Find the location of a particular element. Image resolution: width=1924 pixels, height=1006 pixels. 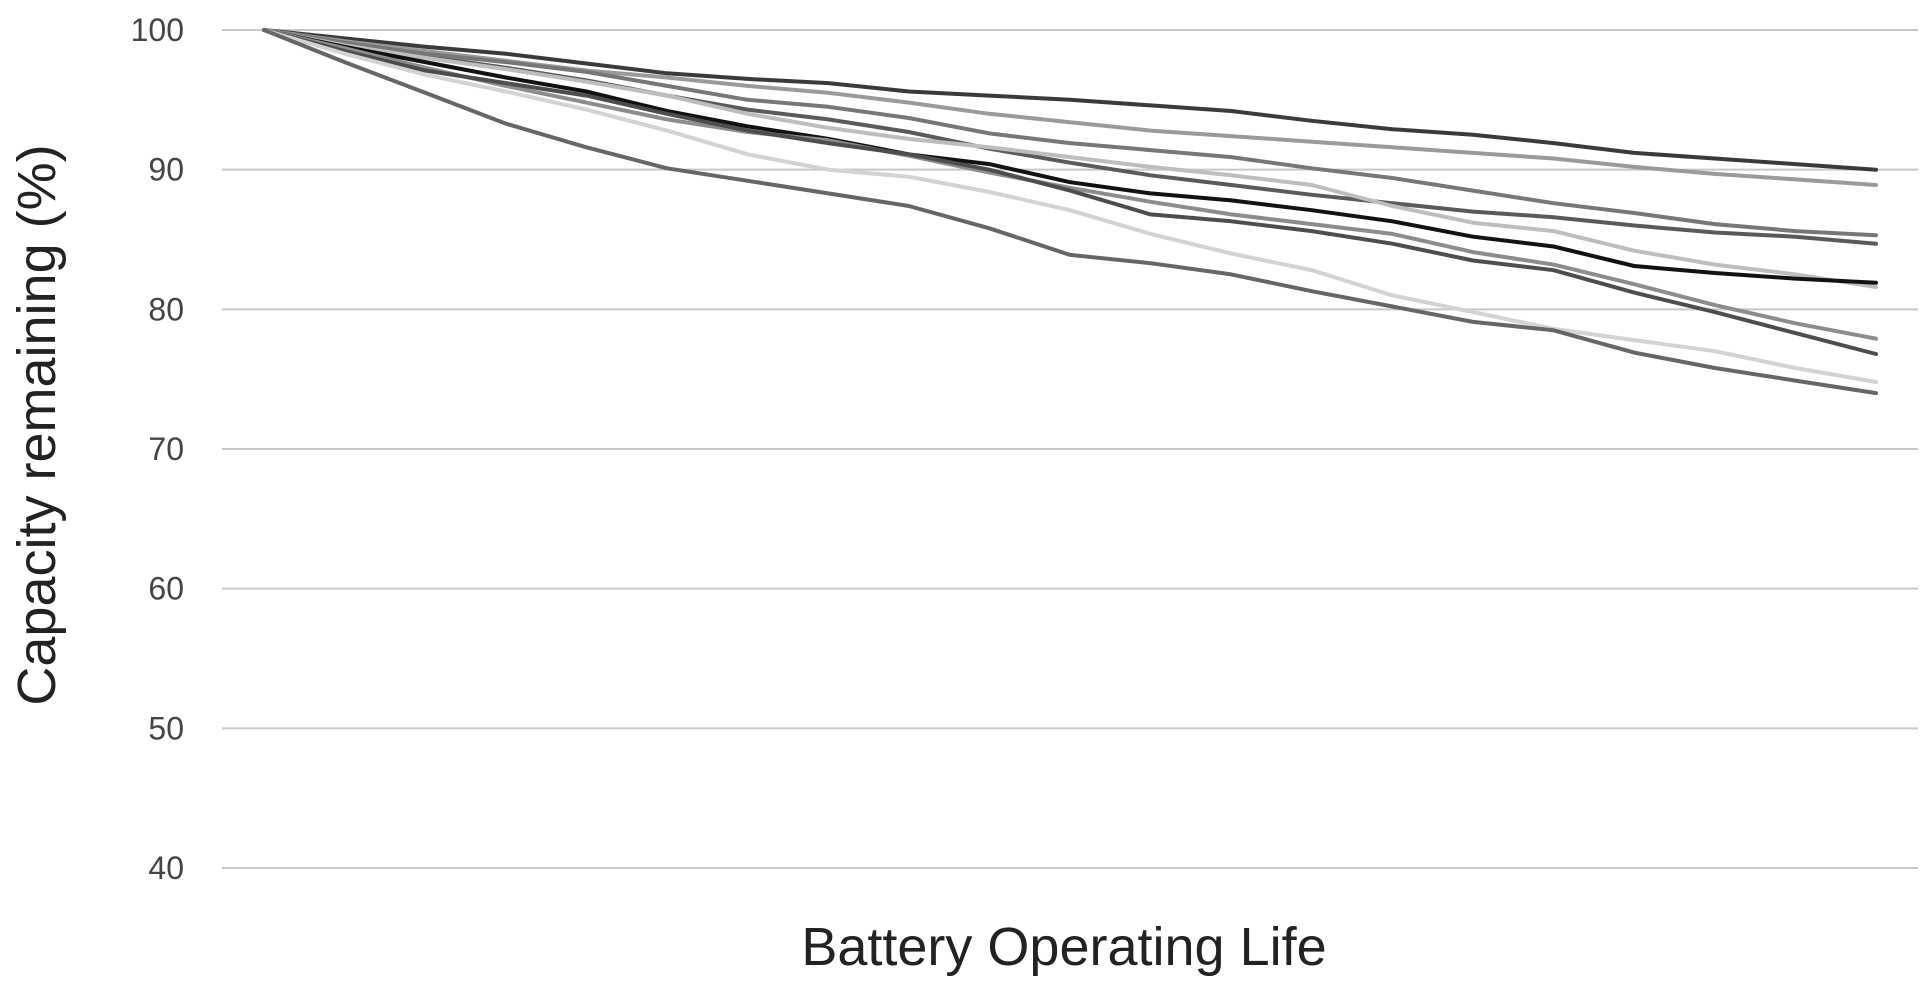

x-axis-title: Battery Operating Life is located at coordinates (1063, 947).